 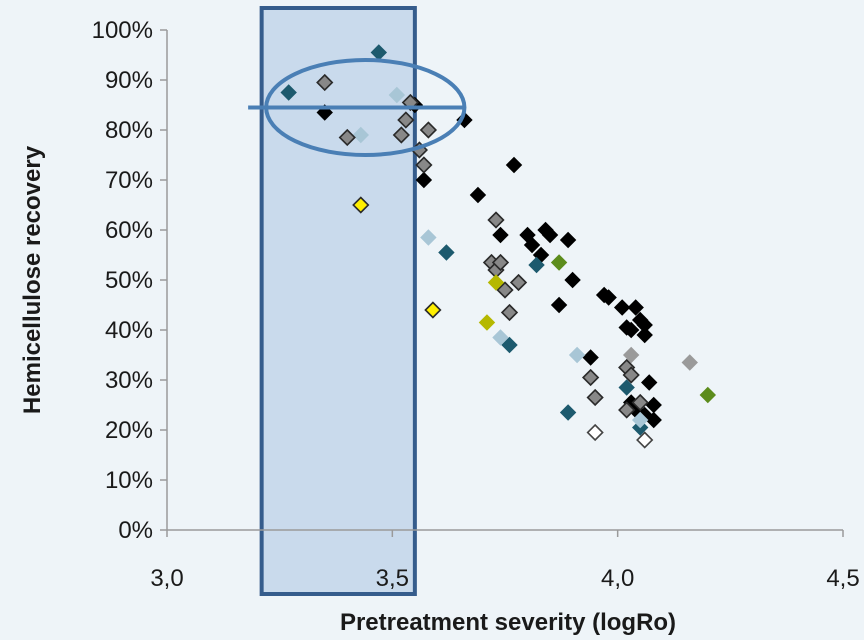 What do you see at coordinates (129, 330) in the screenshot?
I see `y-tick-label: 40%` at bounding box center [129, 330].